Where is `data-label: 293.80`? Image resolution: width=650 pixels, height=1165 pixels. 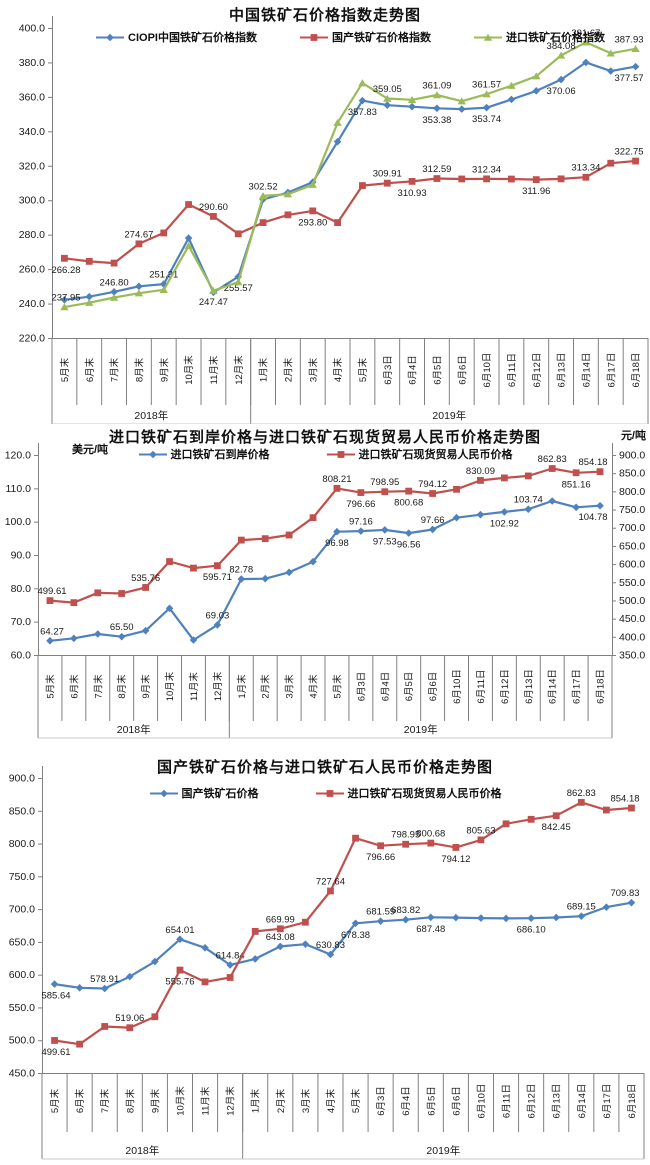
data-label: 293.80 is located at coordinates (312, 222).